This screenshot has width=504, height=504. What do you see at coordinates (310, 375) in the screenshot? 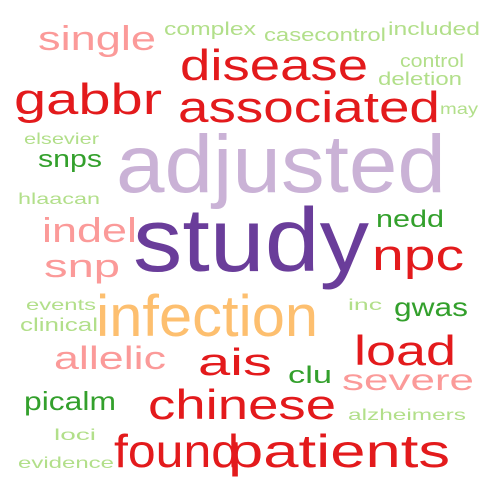
I see `word-clu: clu` at bounding box center [310, 375].